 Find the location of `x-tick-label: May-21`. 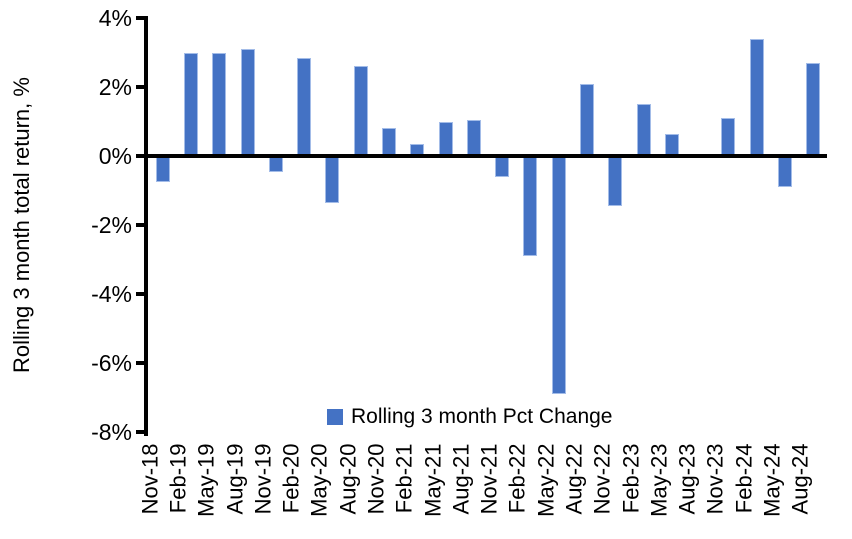

x-tick-label: May-21 is located at coordinates (433, 480).